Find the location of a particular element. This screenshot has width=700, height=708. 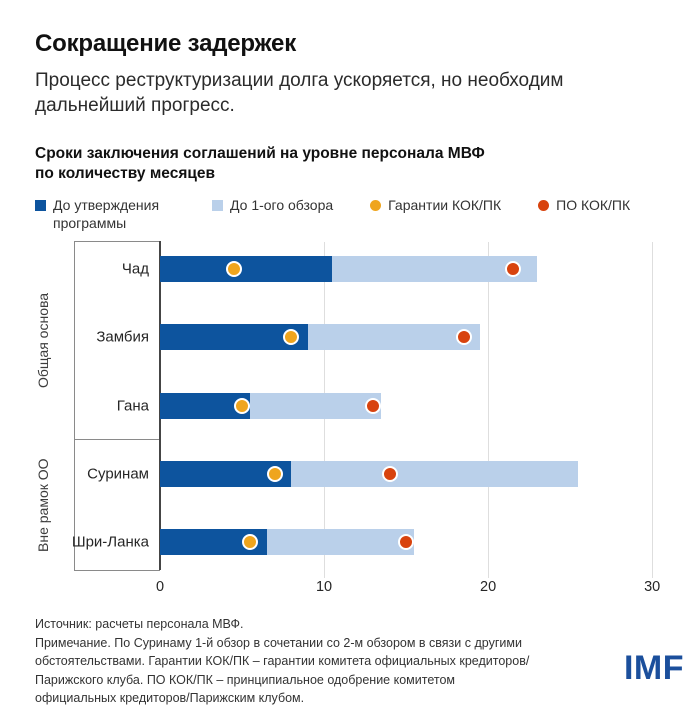

category-label-Шри-Ланка: Шри-Ланка is located at coordinates (110, 542).